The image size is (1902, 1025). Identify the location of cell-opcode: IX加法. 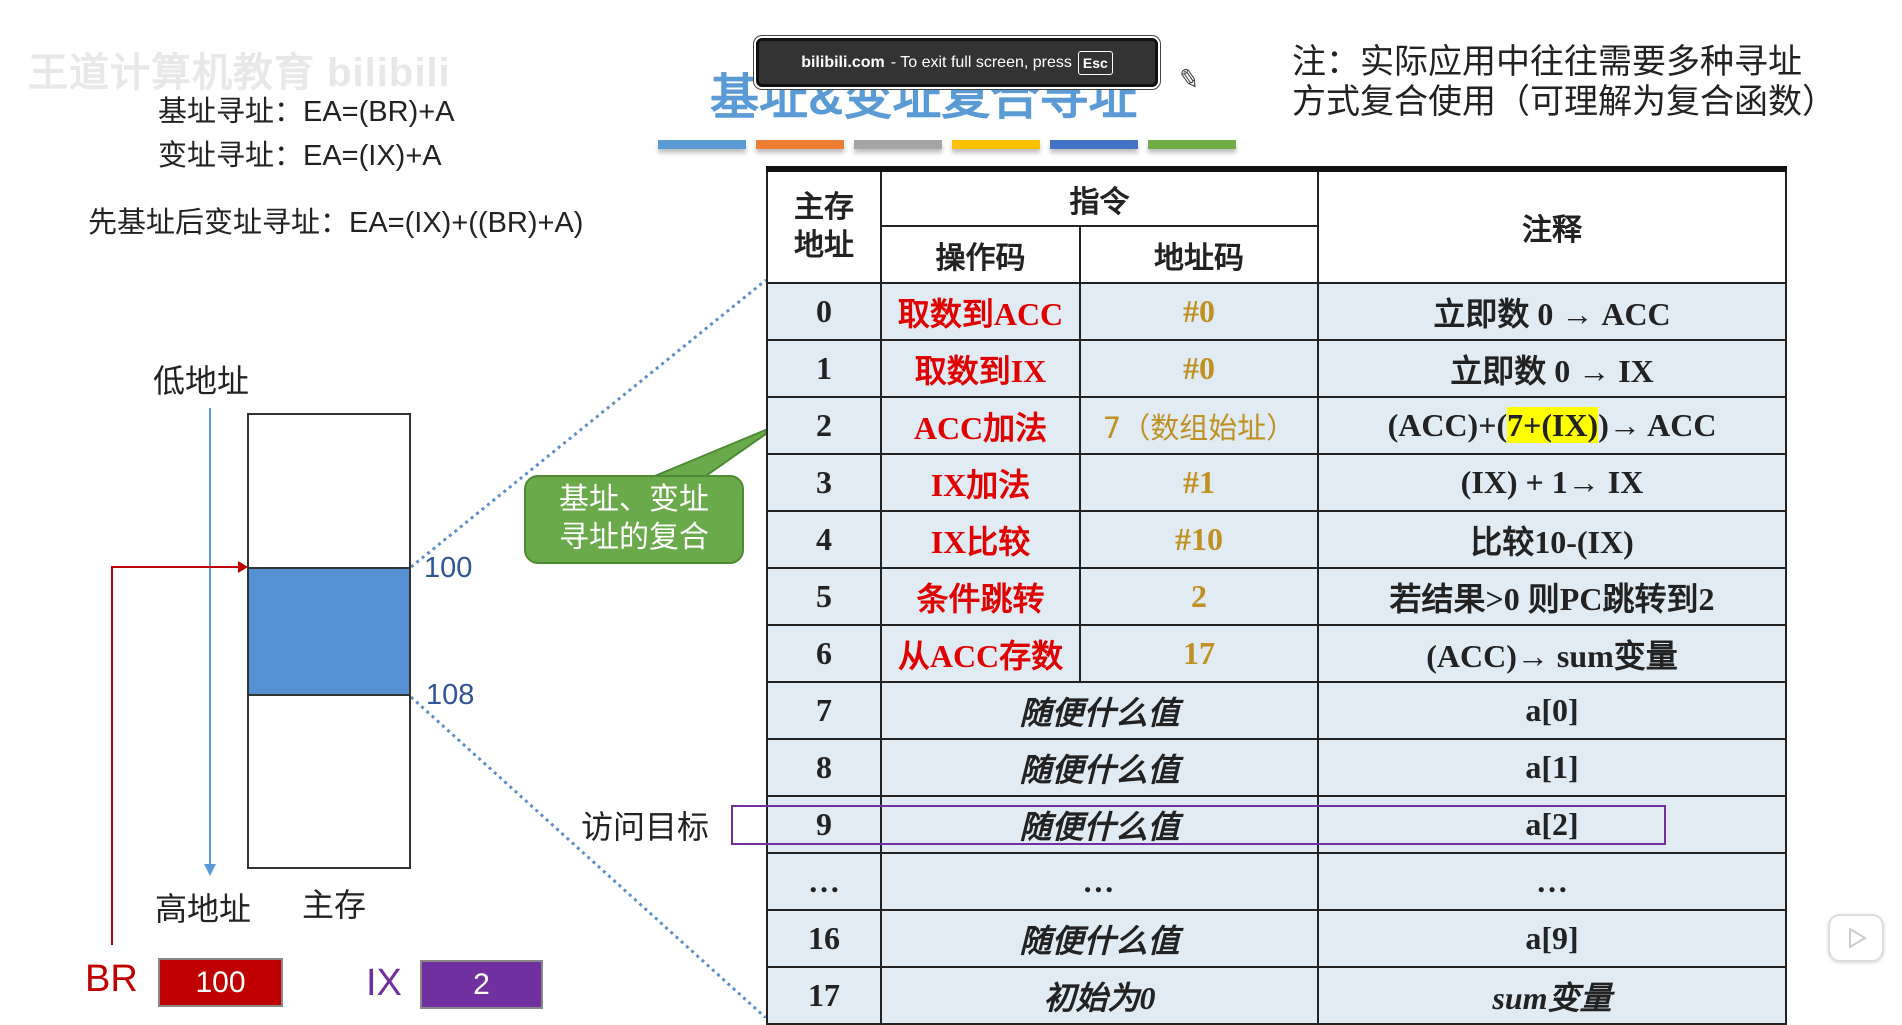
(980, 482).